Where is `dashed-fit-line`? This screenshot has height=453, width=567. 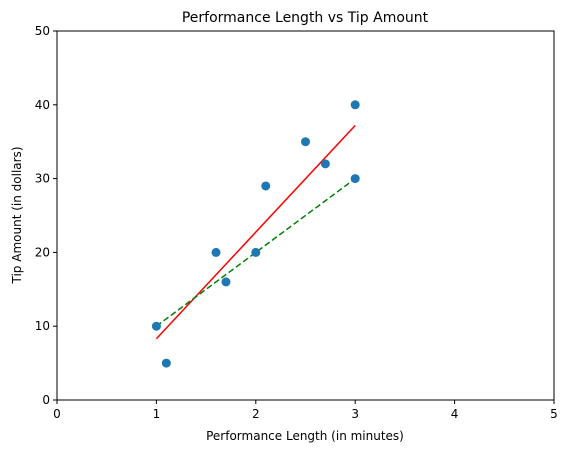
dashed-fit-line is located at coordinates (255, 252).